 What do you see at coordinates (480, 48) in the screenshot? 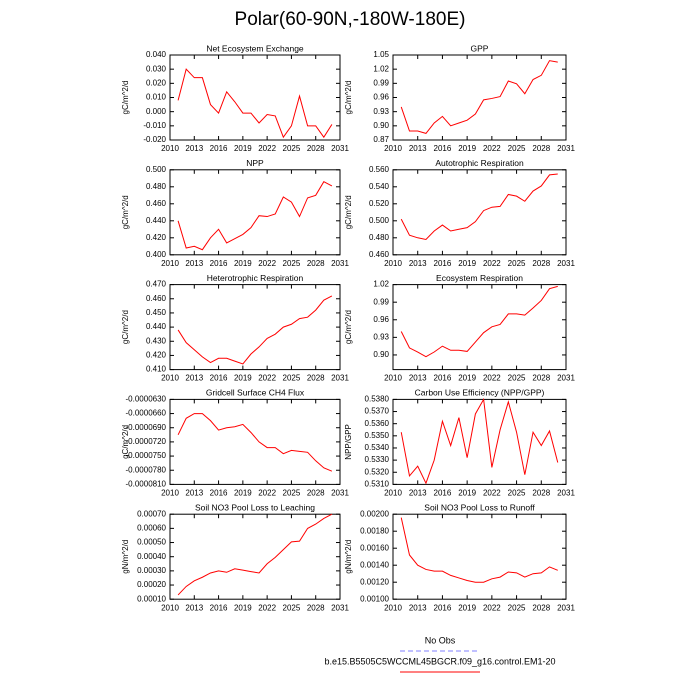
I see `panel-title: GPP` at bounding box center [480, 48].